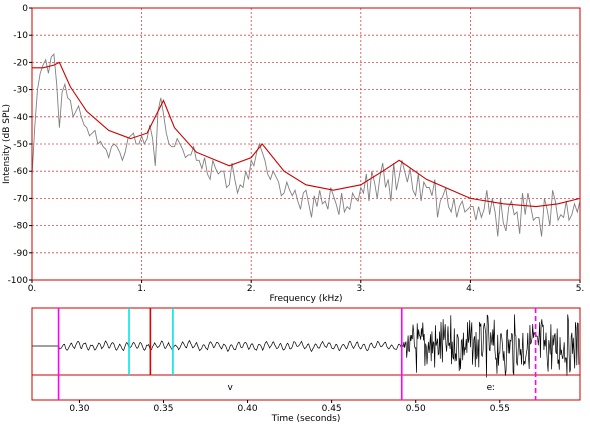 The width and height of the screenshot is (590, 425). What do you see at coordinates (163, 409) in the screenshot?
I see `x-tick-label: 0.35` at bounding box center [163, 409].